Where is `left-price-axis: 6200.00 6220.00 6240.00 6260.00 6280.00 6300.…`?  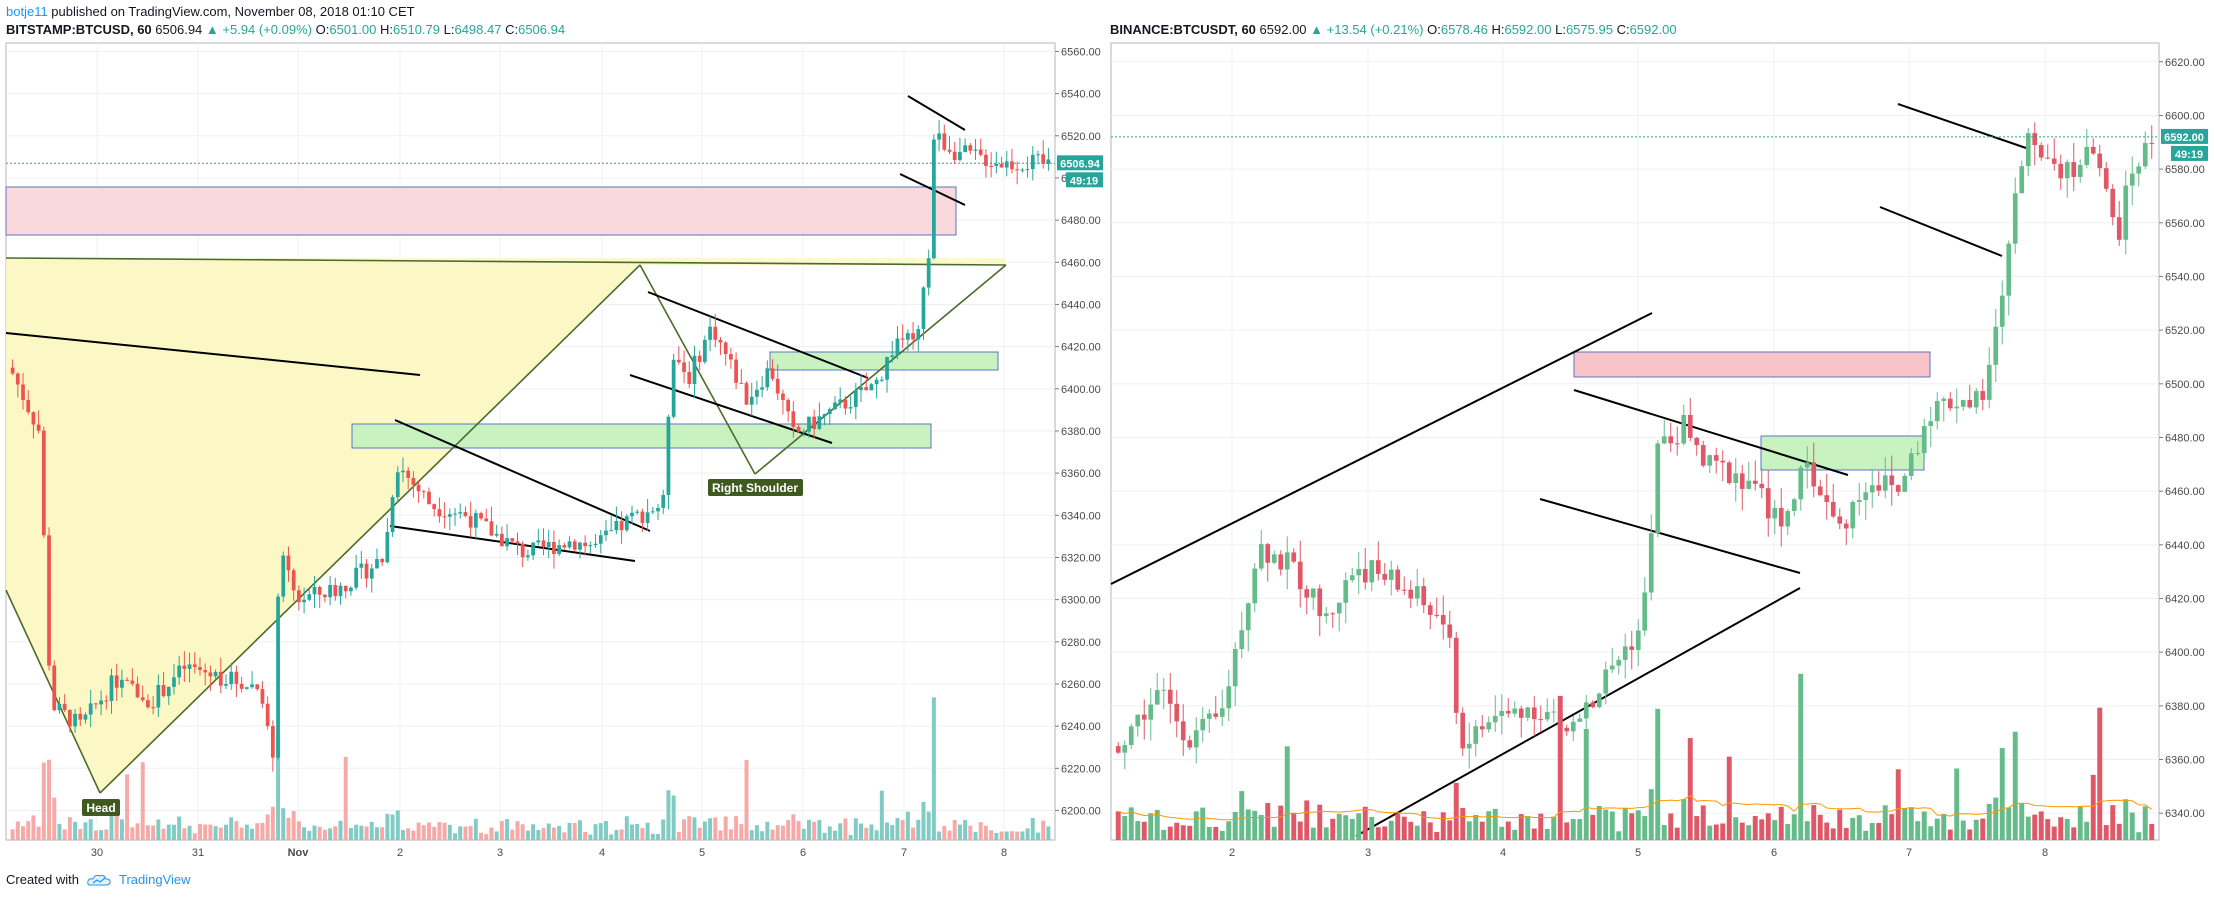
left-price-axis: 6200.00 6220.00 6240.00 6260.00 6280.00 6300.… is located at coordinates (1078, 431).